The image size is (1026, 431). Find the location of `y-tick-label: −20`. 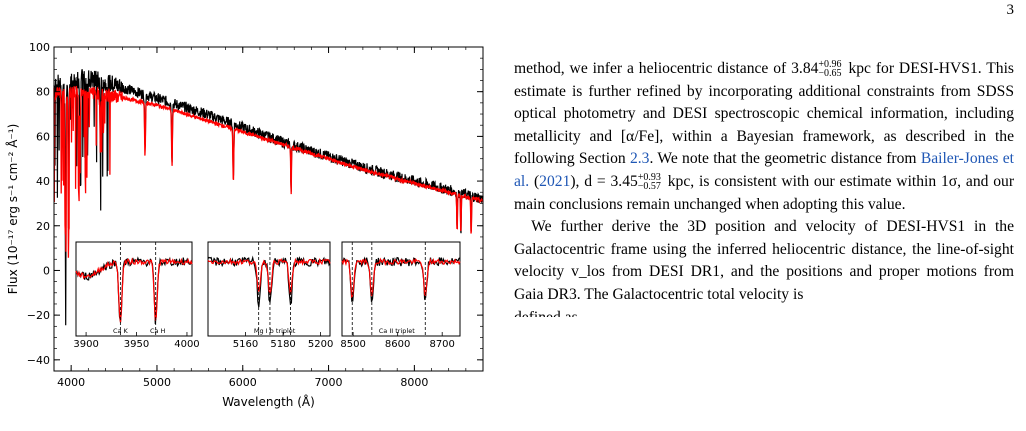

y-tick-label: −20 is located at coordinates (38, 315).